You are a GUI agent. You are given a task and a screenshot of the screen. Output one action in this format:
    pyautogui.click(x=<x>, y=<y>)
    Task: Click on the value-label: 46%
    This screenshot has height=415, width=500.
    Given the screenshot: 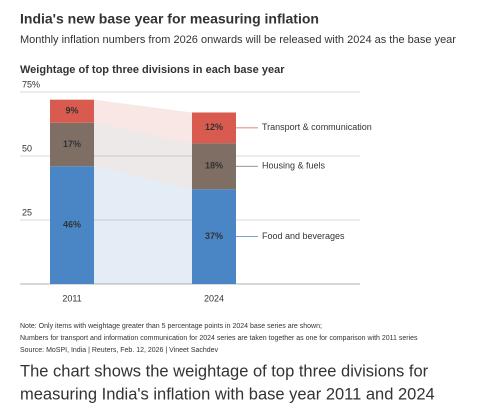 What is the action you would take?
    pyautogui.click(x=72, y=224)
    